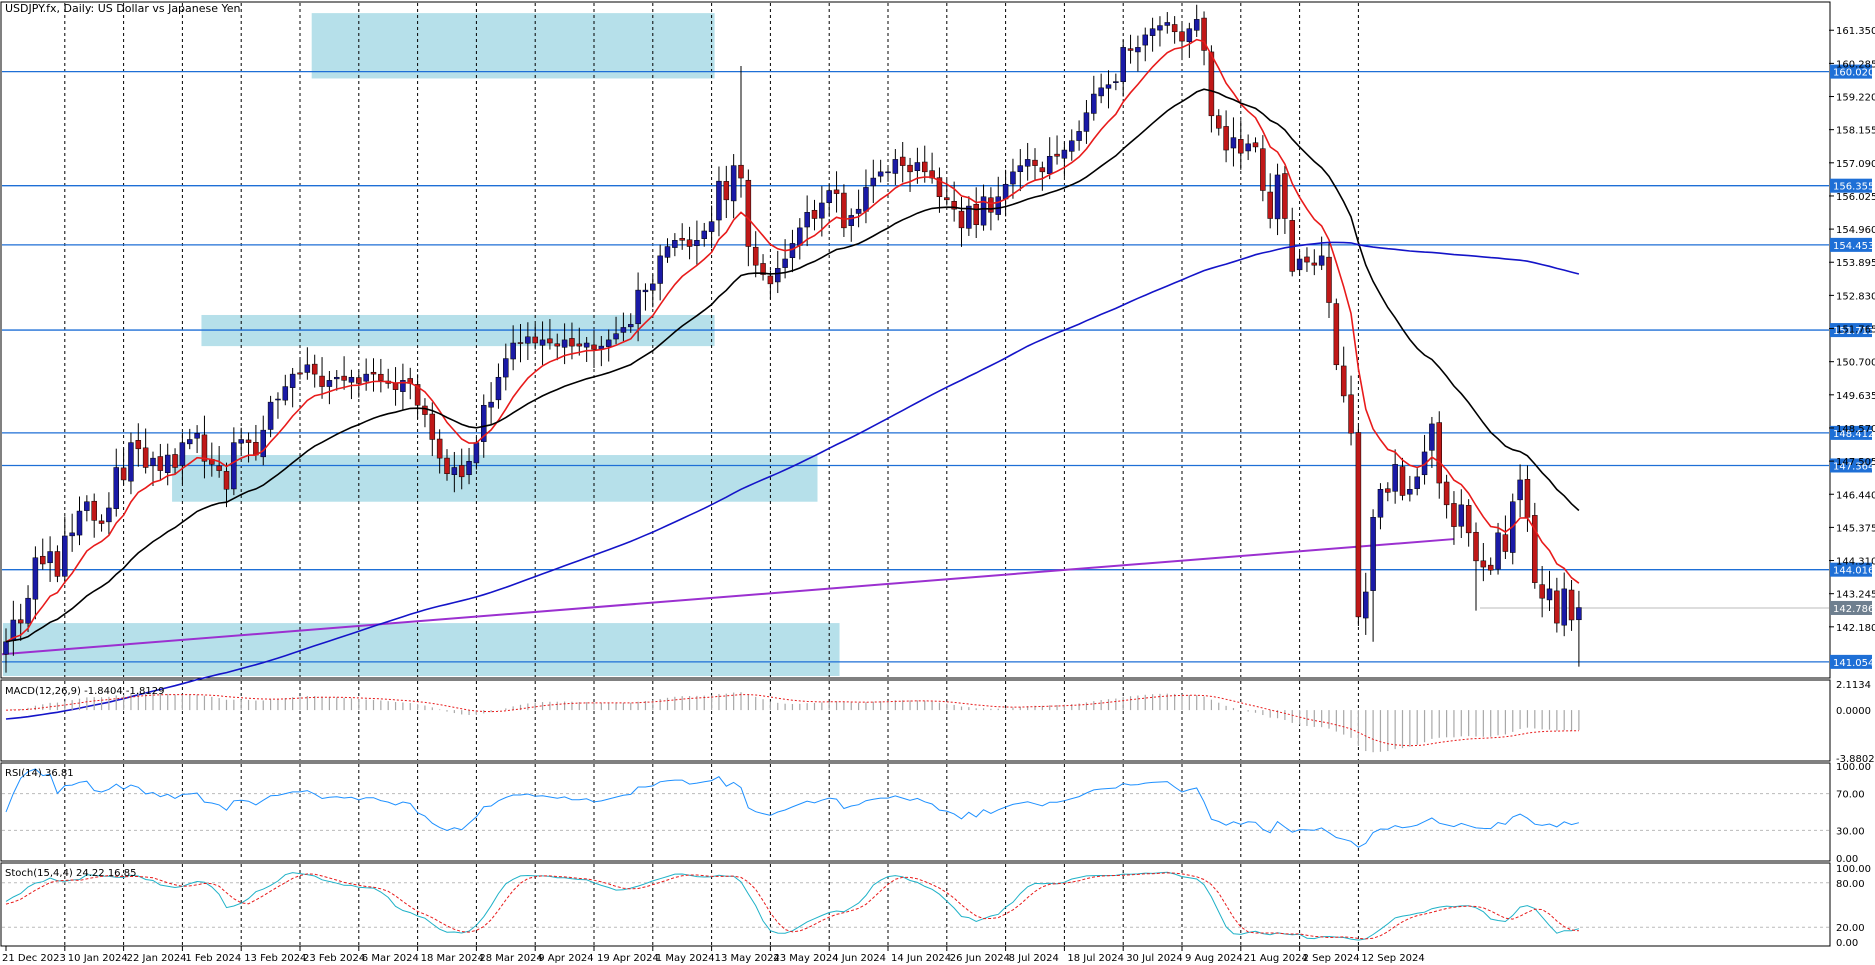  Describe the element at coordinates (1855, 562) in the screenshot. I see `y-tick-label: 144.310` at that location.